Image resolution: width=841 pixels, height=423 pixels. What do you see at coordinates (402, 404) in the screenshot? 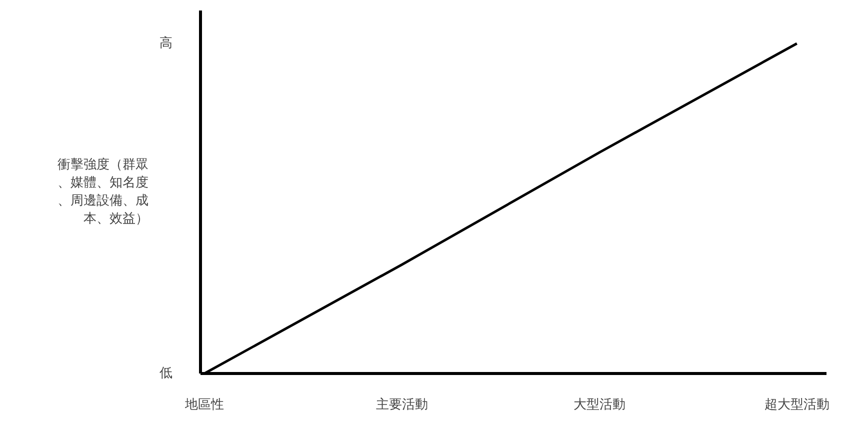
I see `x-tick-label: 主要活動` at bounding box center [402, 404].